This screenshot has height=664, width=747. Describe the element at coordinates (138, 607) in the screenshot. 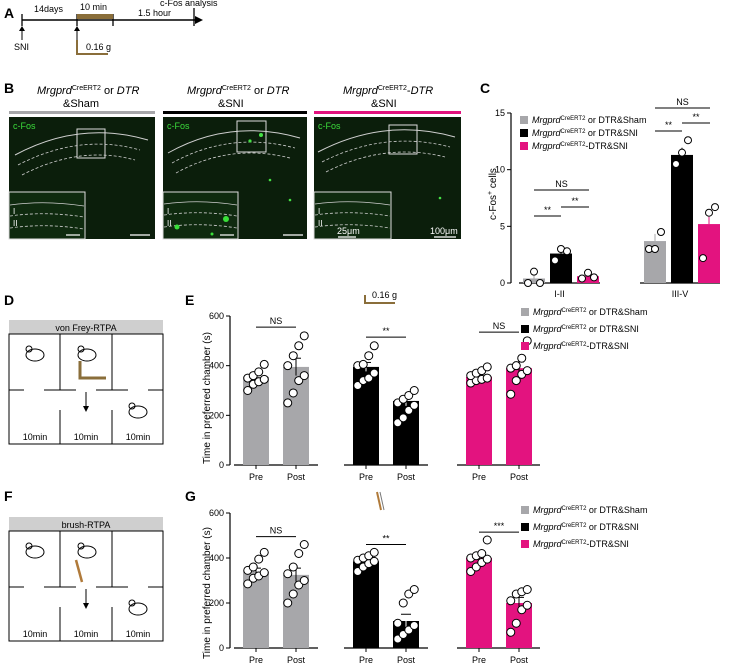

I see `f-mouse-3-icon` at that location.